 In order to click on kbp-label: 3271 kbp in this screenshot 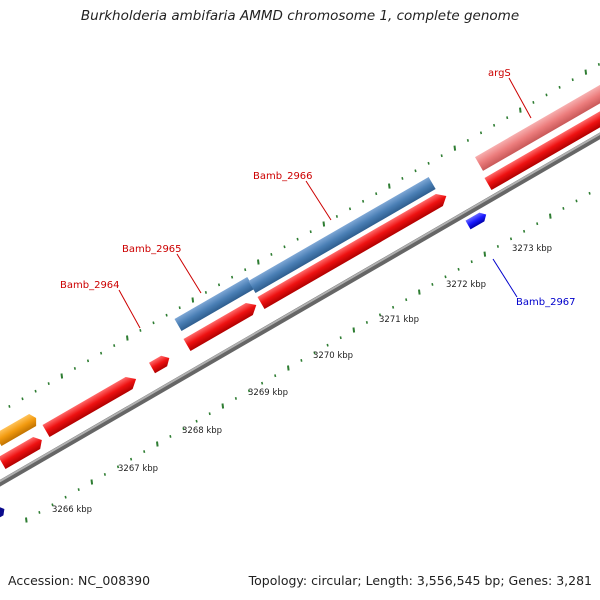, I will do `click(399, 320)`.